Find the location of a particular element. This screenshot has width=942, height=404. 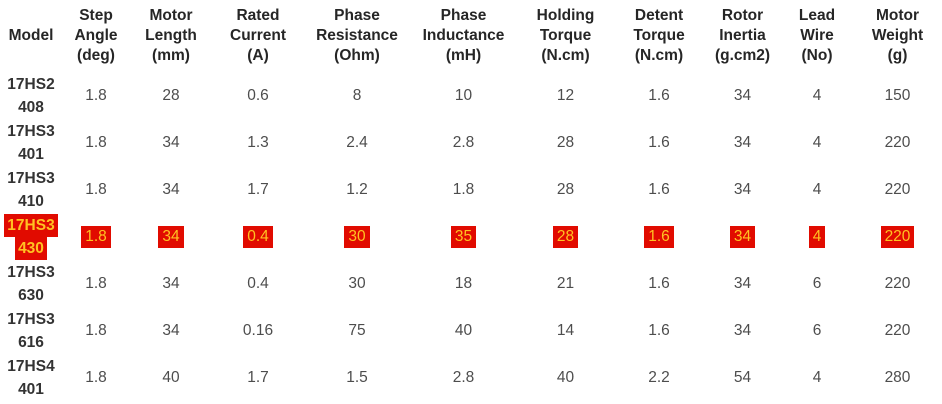

value-text: 6 is located at coordinates (817, 283).